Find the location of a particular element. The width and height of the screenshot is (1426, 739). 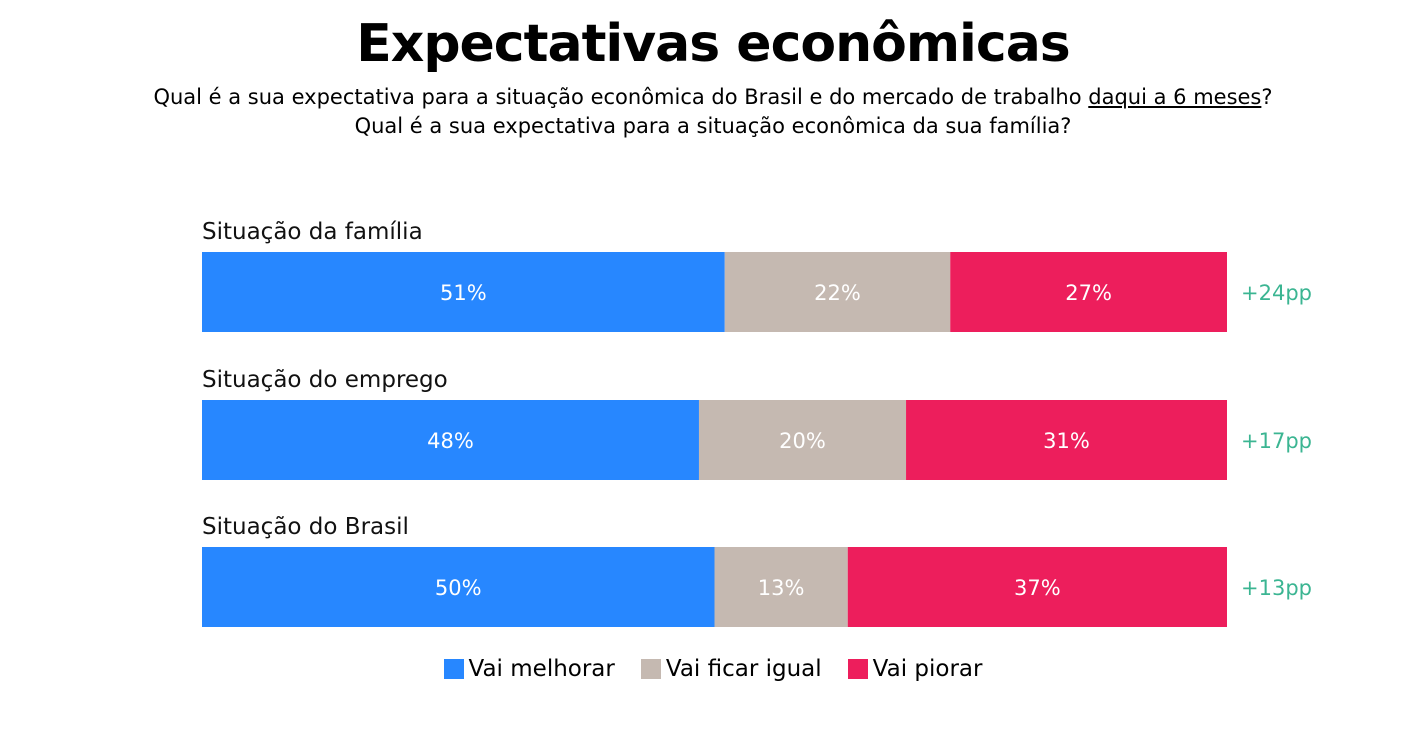

segment-label: 48% is located at coordinates (450, 441).